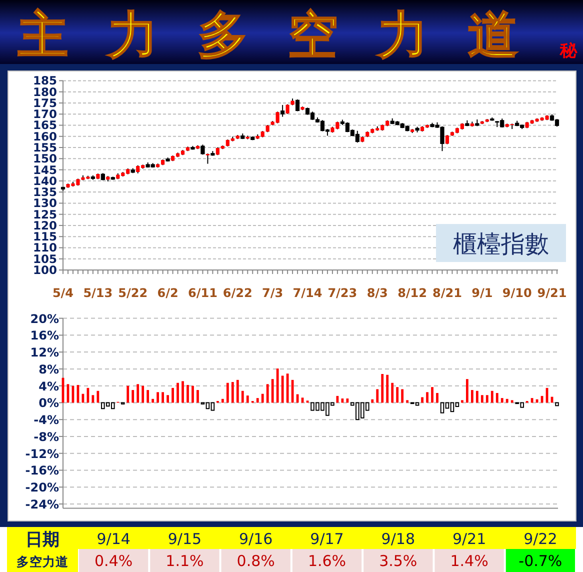 This screenshot has height=572, width=583. Describe the element at coordinates (343, 293) in the screenshot. I see `x-tick-label: 7/23` at that location.